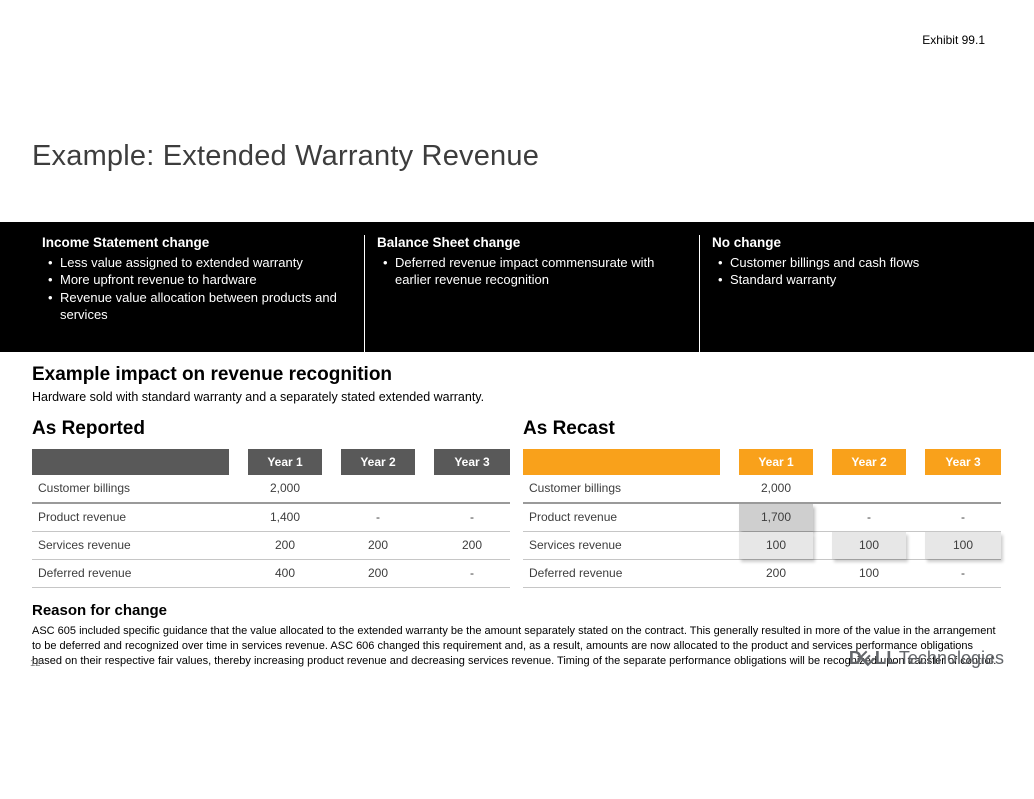  What do you see at coordinates (100, 610) in the screenshot?
I see `reason-heading: Reason for change` at bounding box center [100, 610].